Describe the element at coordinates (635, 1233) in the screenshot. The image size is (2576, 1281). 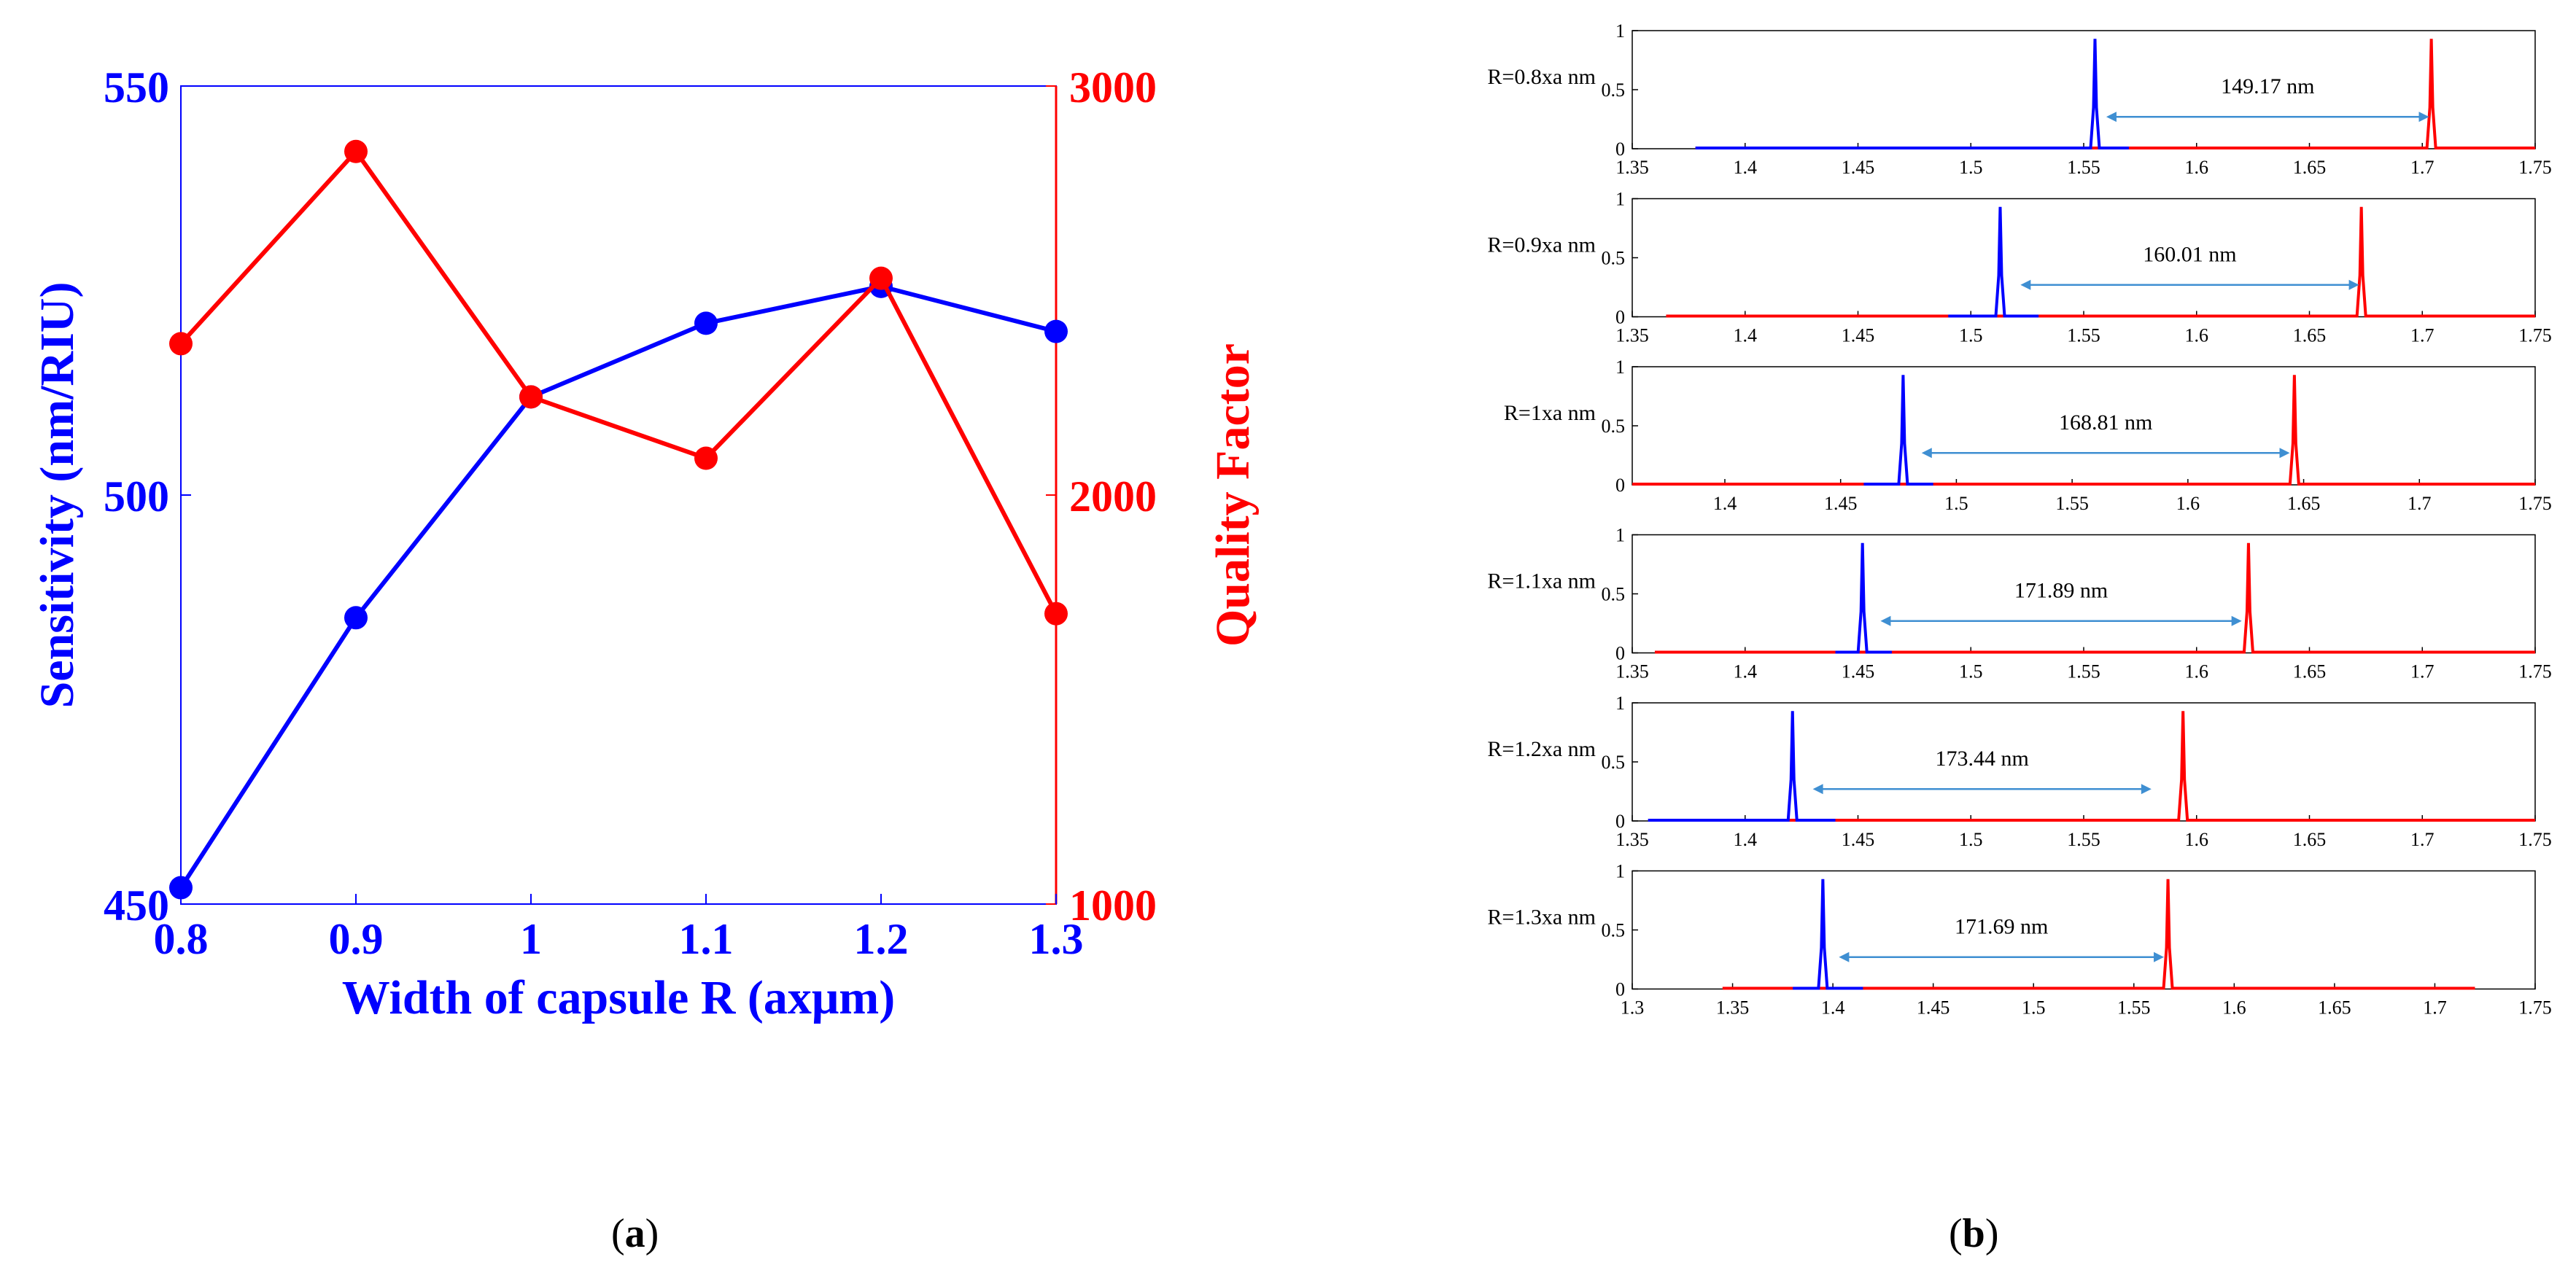
I see `panel-a-letter: a` at that location.